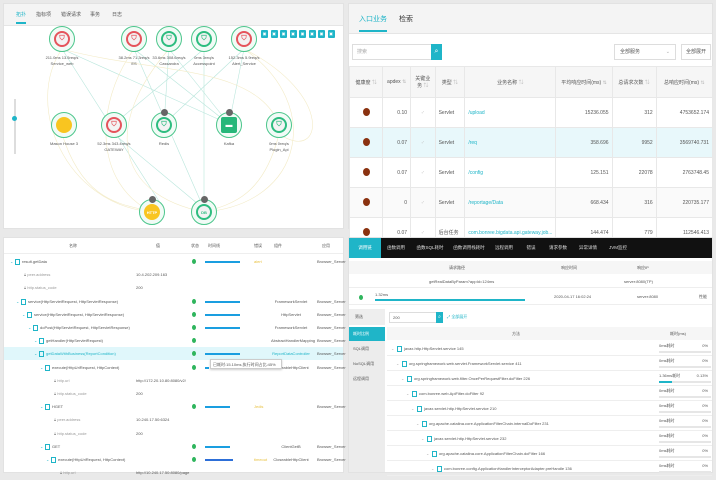  What do you see at coordinates (510, 82) in the screenshot?
I see `column-header: 业务名称 ⇅` at bounding box center [510, 82].